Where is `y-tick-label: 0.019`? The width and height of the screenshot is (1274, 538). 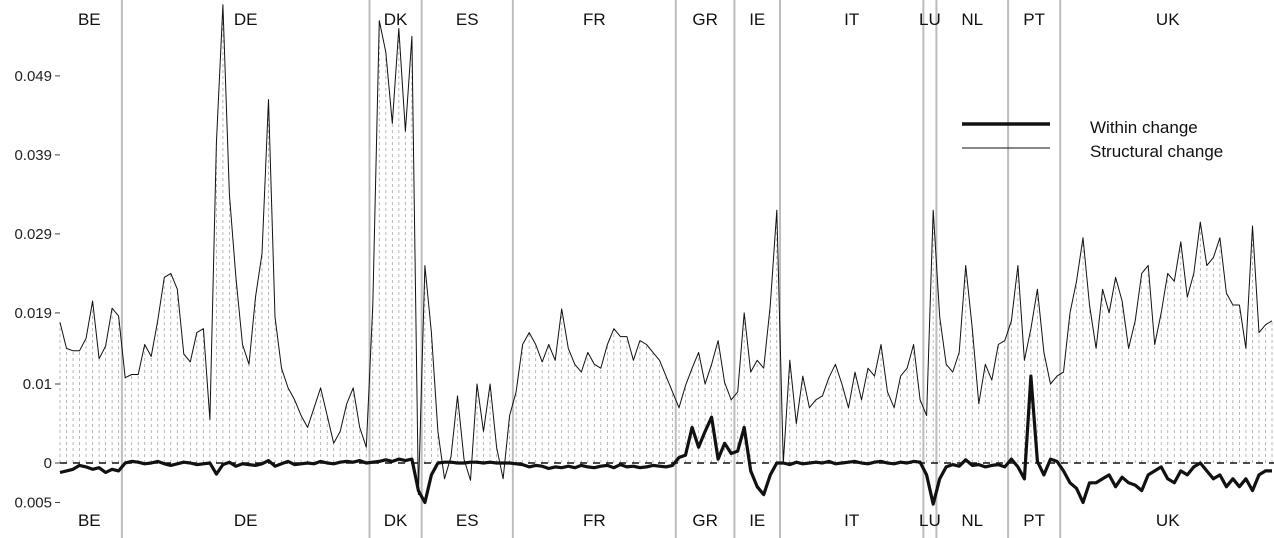 y-tick-label: 0.019 is located at coordinates (33, 313).